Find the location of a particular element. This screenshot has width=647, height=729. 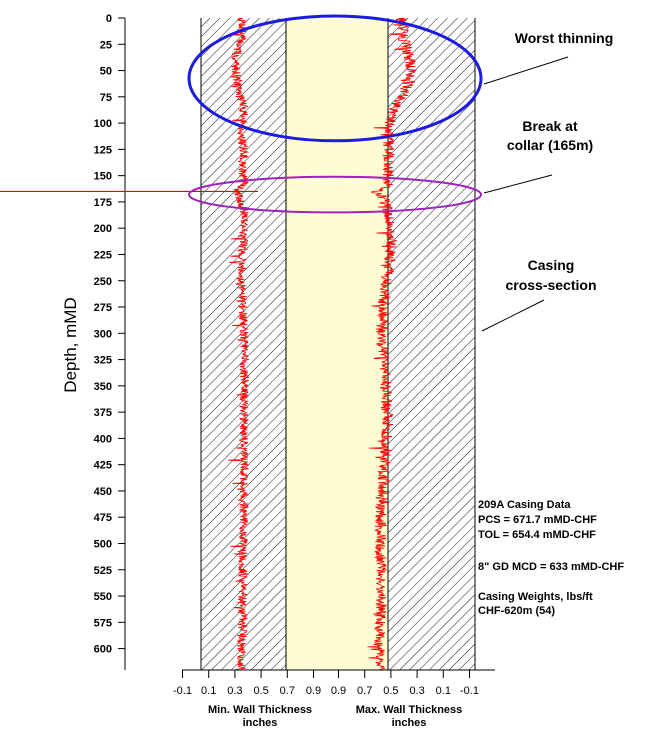

info-casing-data: 209A Casing Data is located at coordinates (524, 505).